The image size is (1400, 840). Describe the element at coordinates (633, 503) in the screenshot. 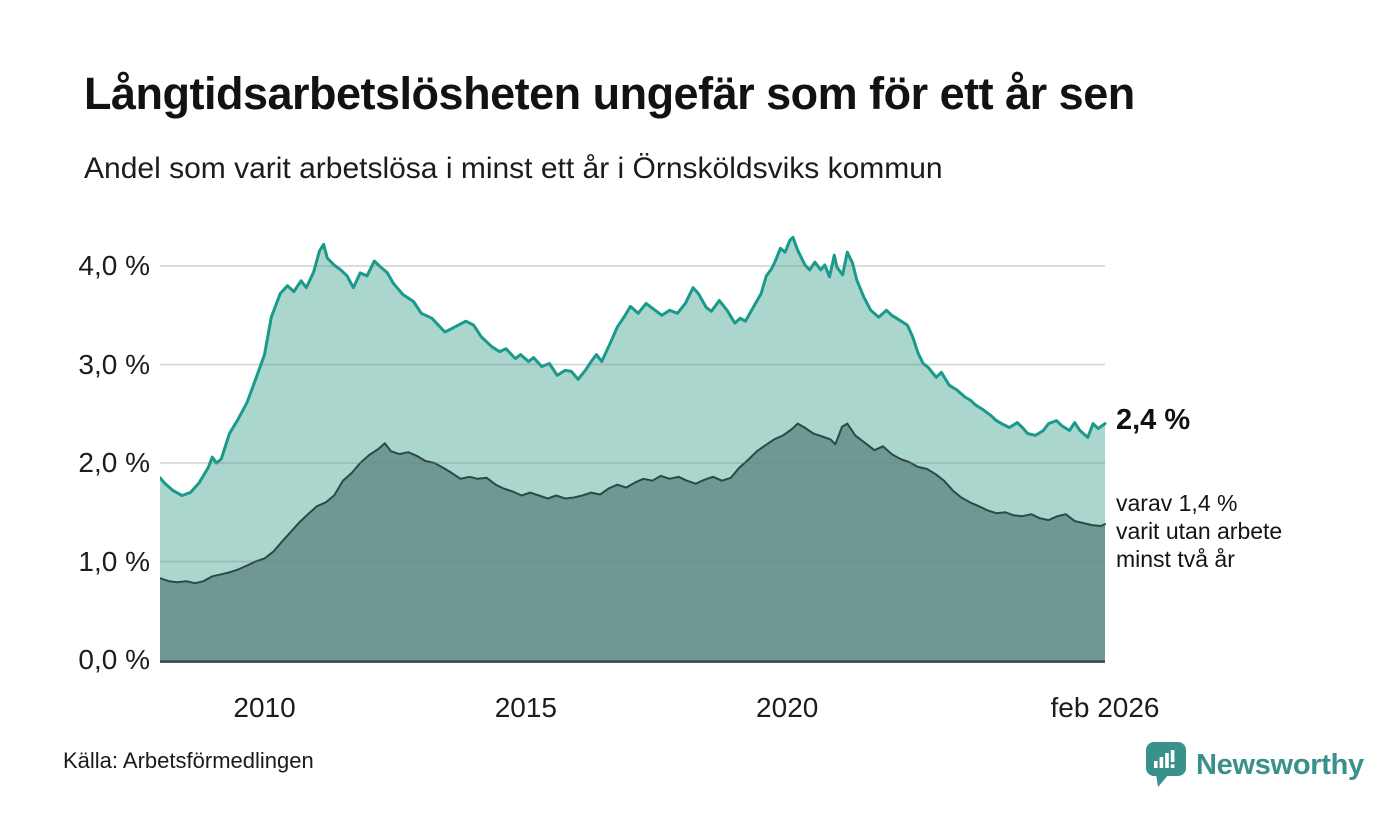

I see `series-line-minst-tva-ar` at that location.